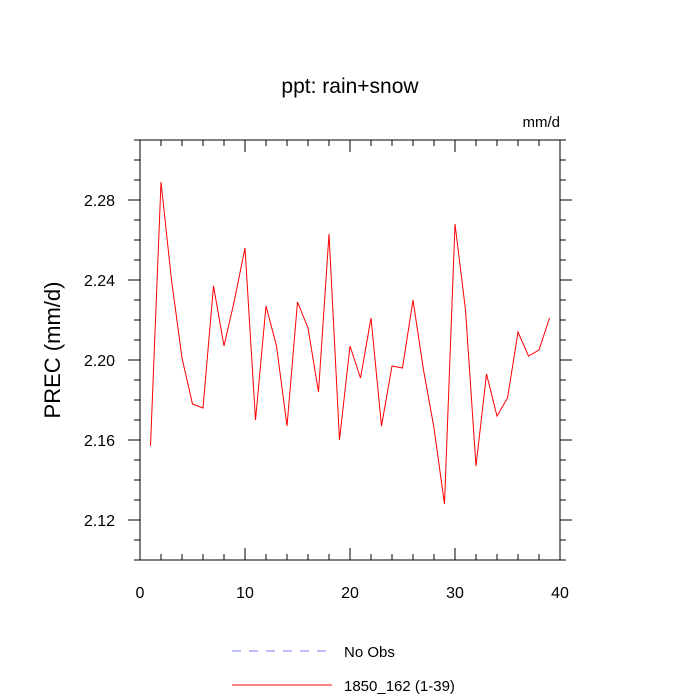  I want to click on legend: No Obs 1850_162 (1-39), so click(343, 669).